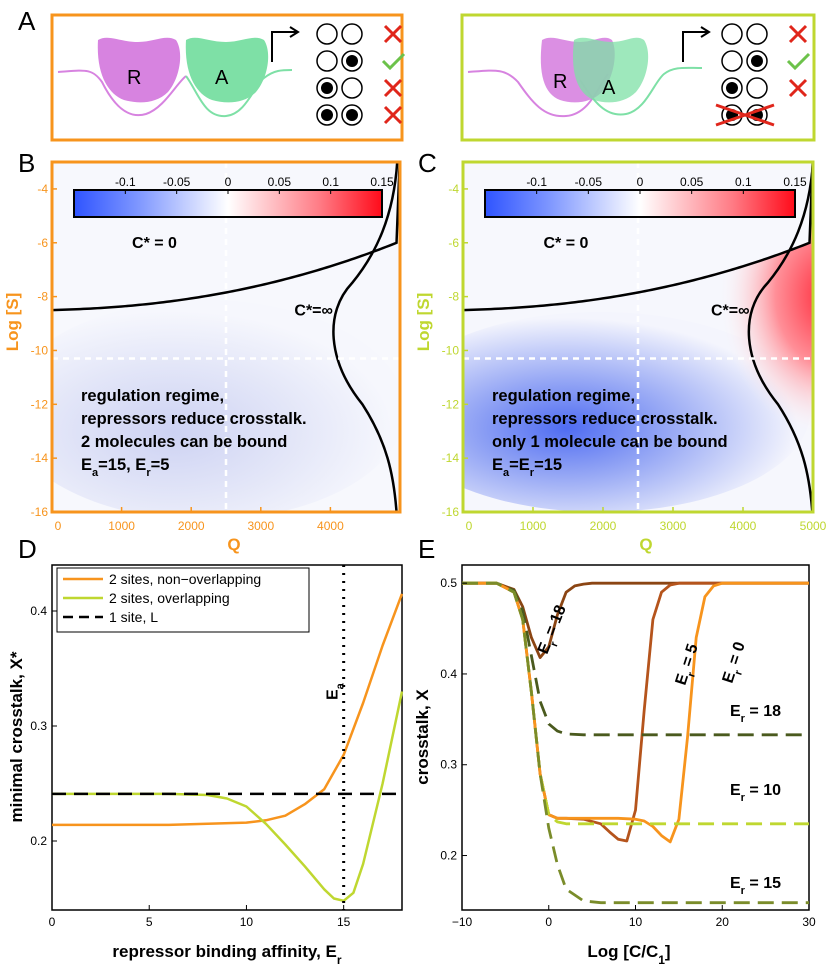  I want to click on x-tick-label: 30, so click(809, 922).